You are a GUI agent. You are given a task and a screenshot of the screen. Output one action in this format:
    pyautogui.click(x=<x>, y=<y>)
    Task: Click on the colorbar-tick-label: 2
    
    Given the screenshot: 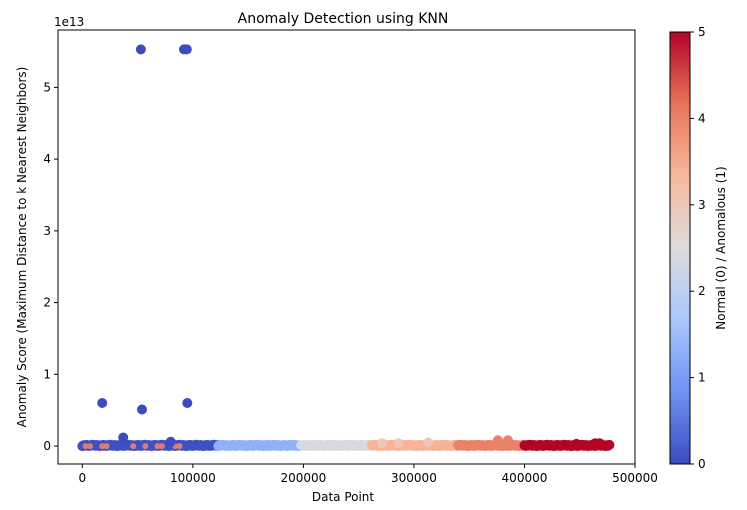 What is the action you would take?
    pyautogui.click(x=702, y=291)
    